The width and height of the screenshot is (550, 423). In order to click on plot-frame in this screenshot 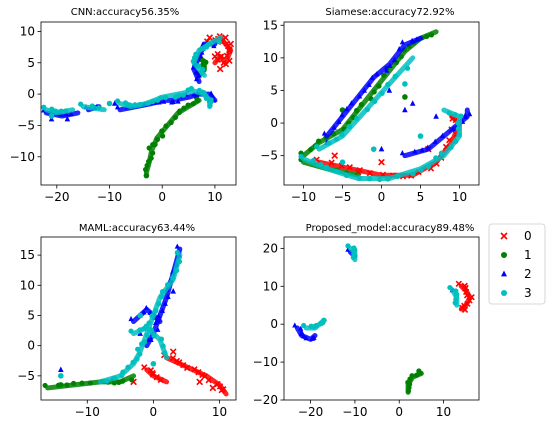, I will do `click(138, 103)`.